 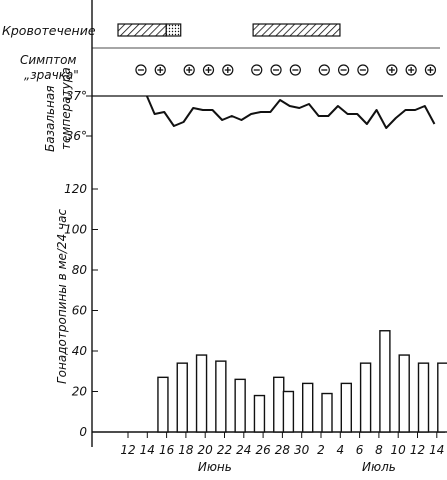 I want to click on pupil-row-label-line1: Симптом, so click(x=48, y=60).